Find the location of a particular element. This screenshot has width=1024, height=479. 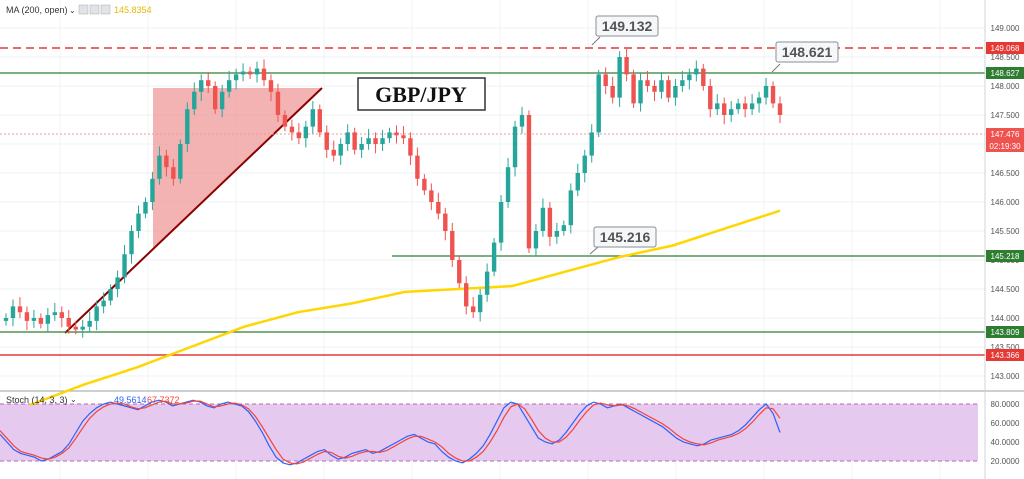

settings-icon is located at coordinates (94, 9).